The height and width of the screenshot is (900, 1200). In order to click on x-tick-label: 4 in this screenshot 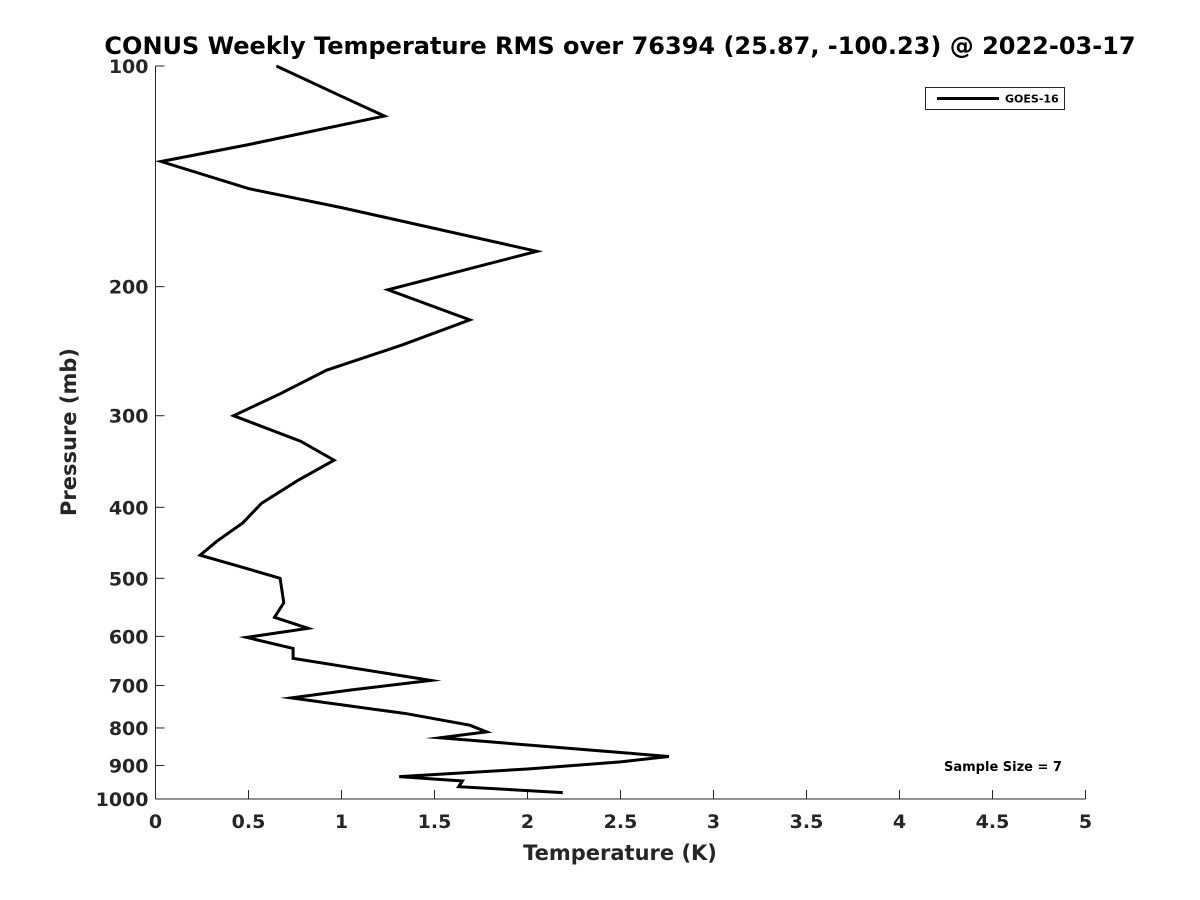, I will do `click(899, 822)`.